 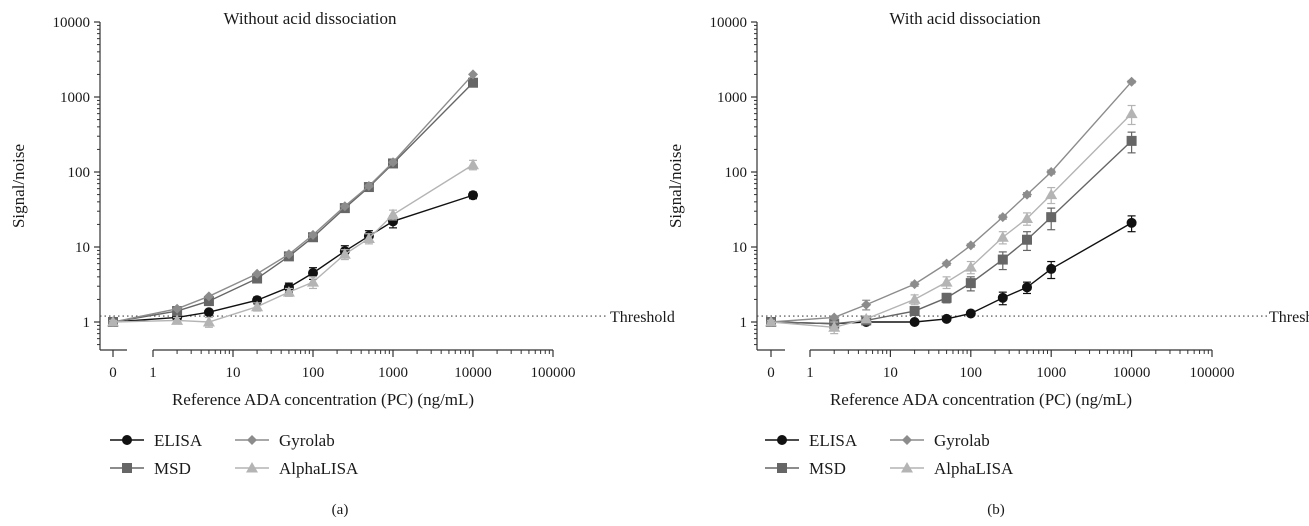 I want to click on x-tick-label: 1000, so click(x=393, y=373).